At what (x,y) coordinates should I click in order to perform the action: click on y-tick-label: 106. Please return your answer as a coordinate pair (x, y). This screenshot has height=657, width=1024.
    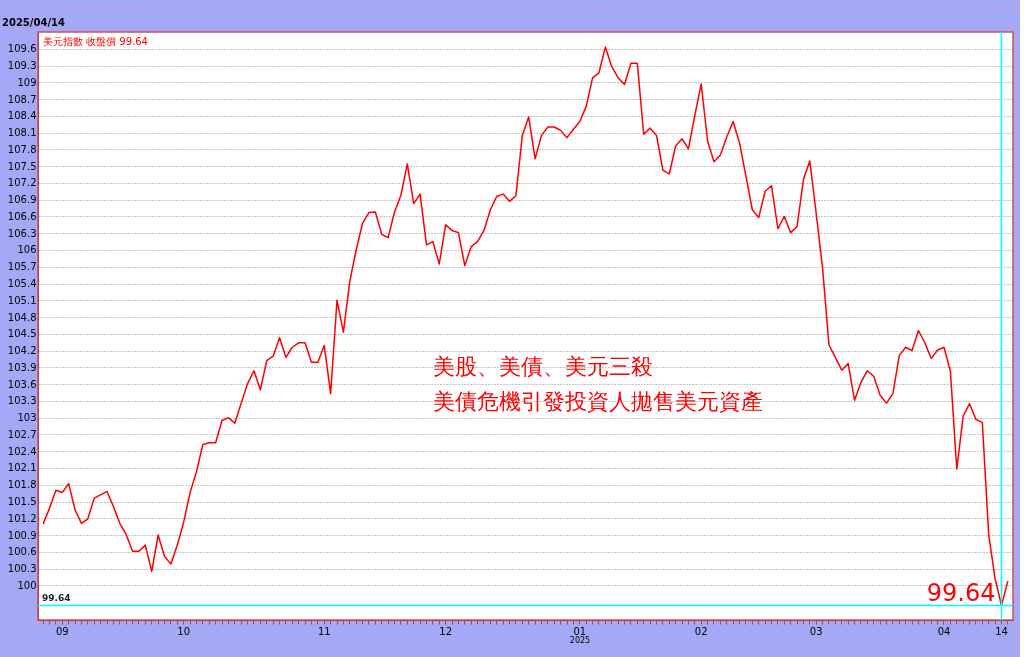
    Looking at the image, I should click on (27, 250).